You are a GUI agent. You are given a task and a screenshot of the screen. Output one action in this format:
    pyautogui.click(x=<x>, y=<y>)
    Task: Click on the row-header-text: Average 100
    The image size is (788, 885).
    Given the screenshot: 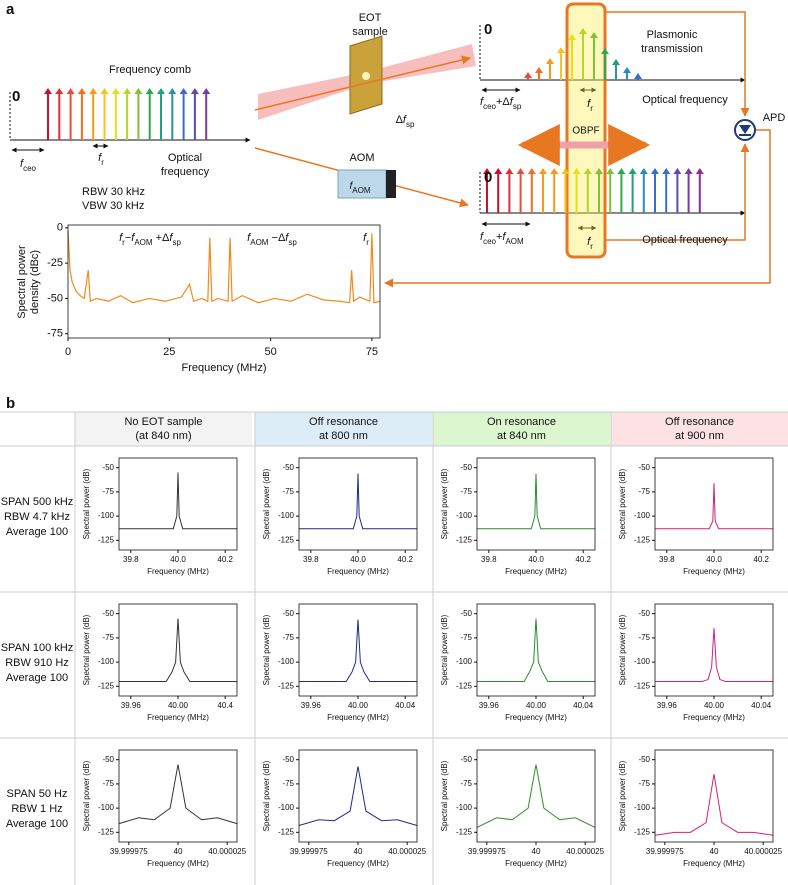 What is the action you would take?
    pyautogui.click(x=37, y=824)
    